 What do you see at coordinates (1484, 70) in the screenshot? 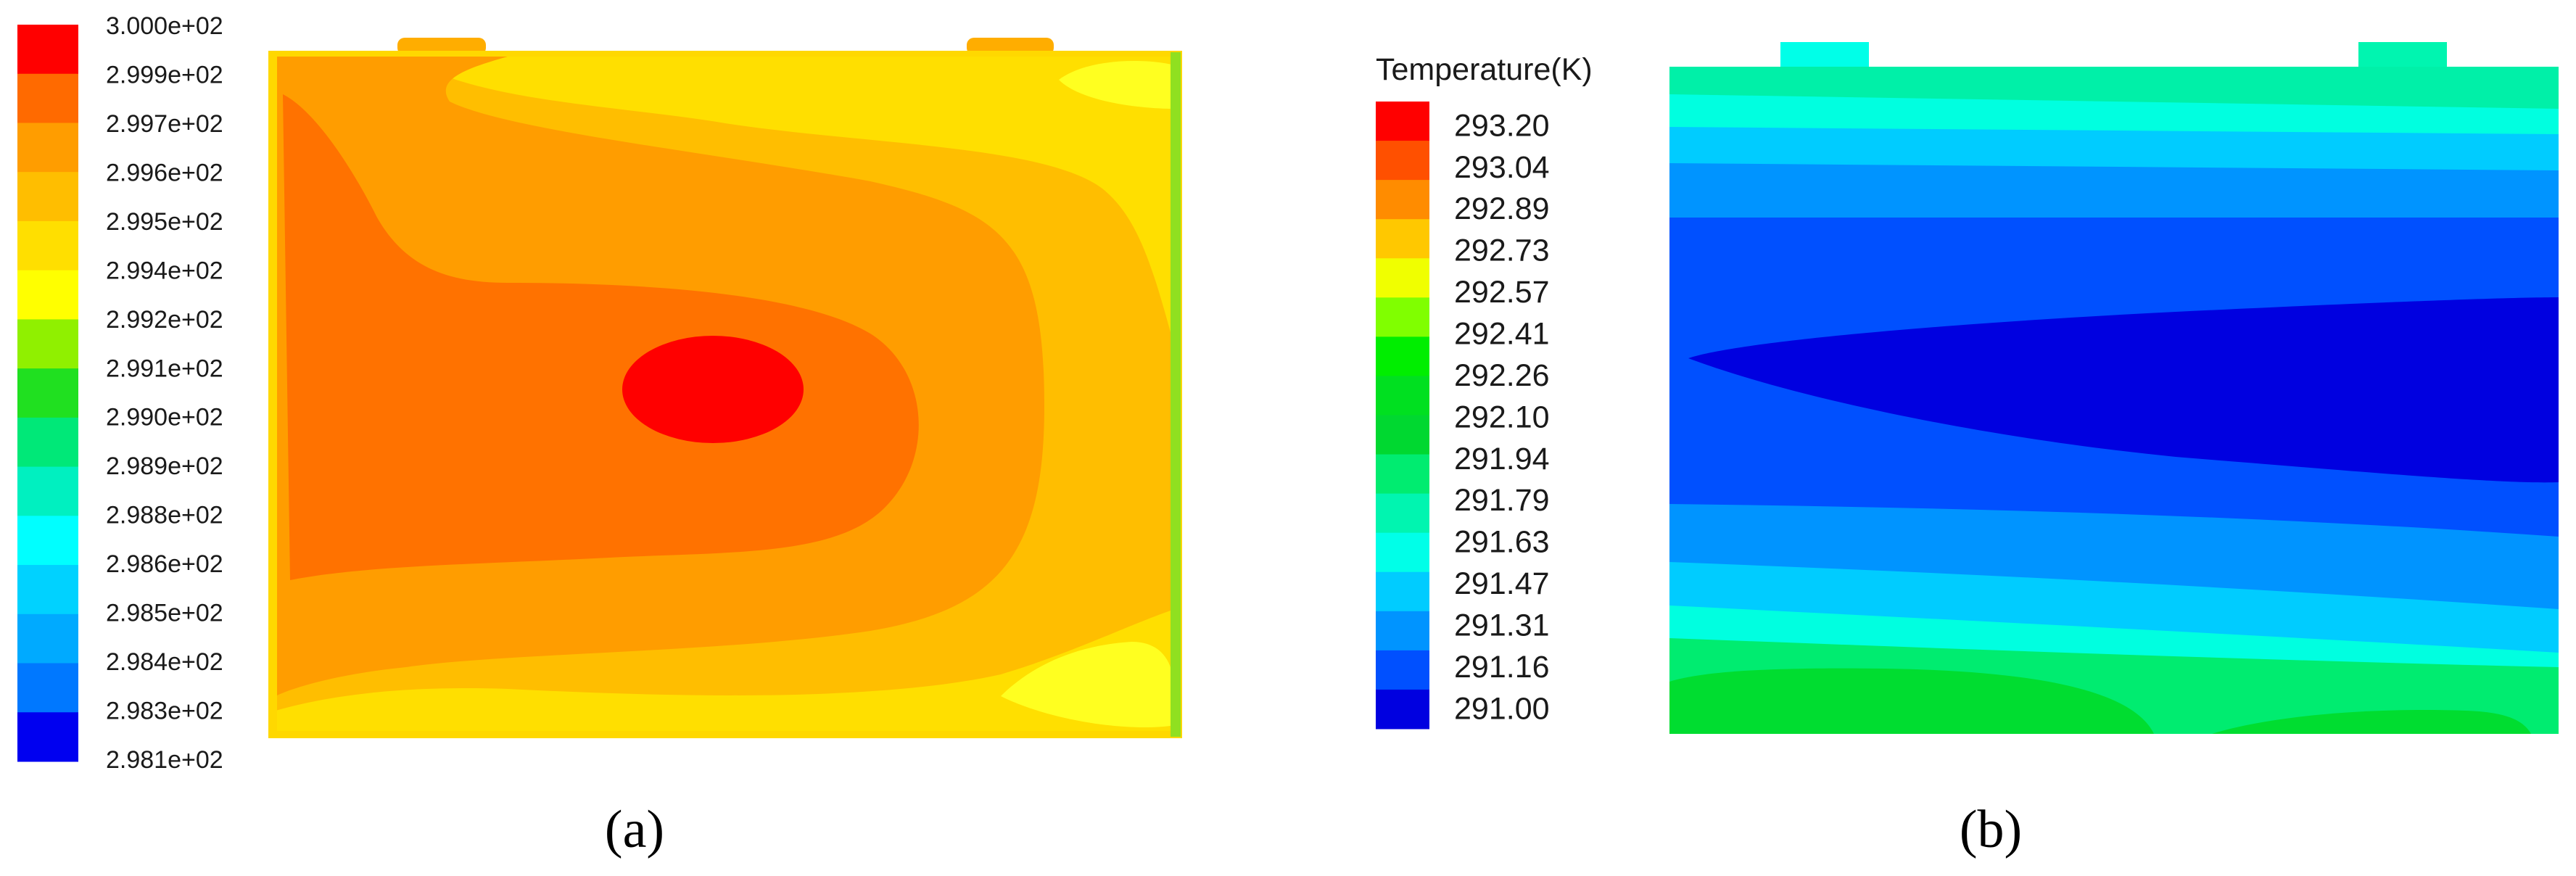
I see `colorbar-b-title: Temperature(K)` at bounding box center [1484, 70].